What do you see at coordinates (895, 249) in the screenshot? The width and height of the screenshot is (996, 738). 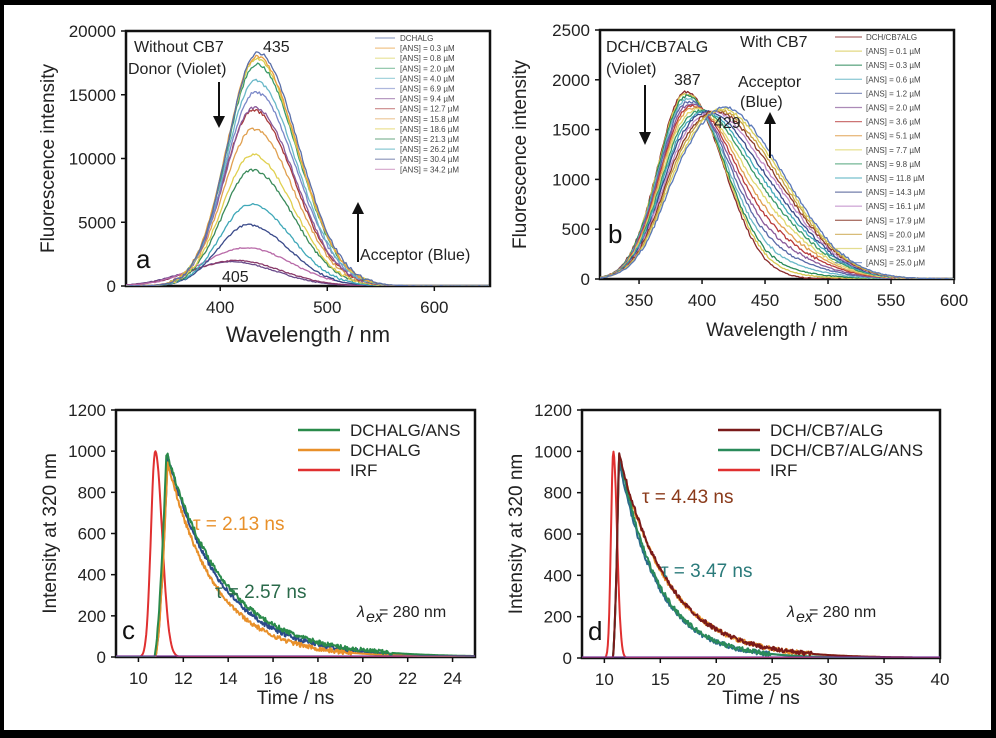 I see `legend-label: [ANS] = 23.1 µM` at bounding box center [895, 249].